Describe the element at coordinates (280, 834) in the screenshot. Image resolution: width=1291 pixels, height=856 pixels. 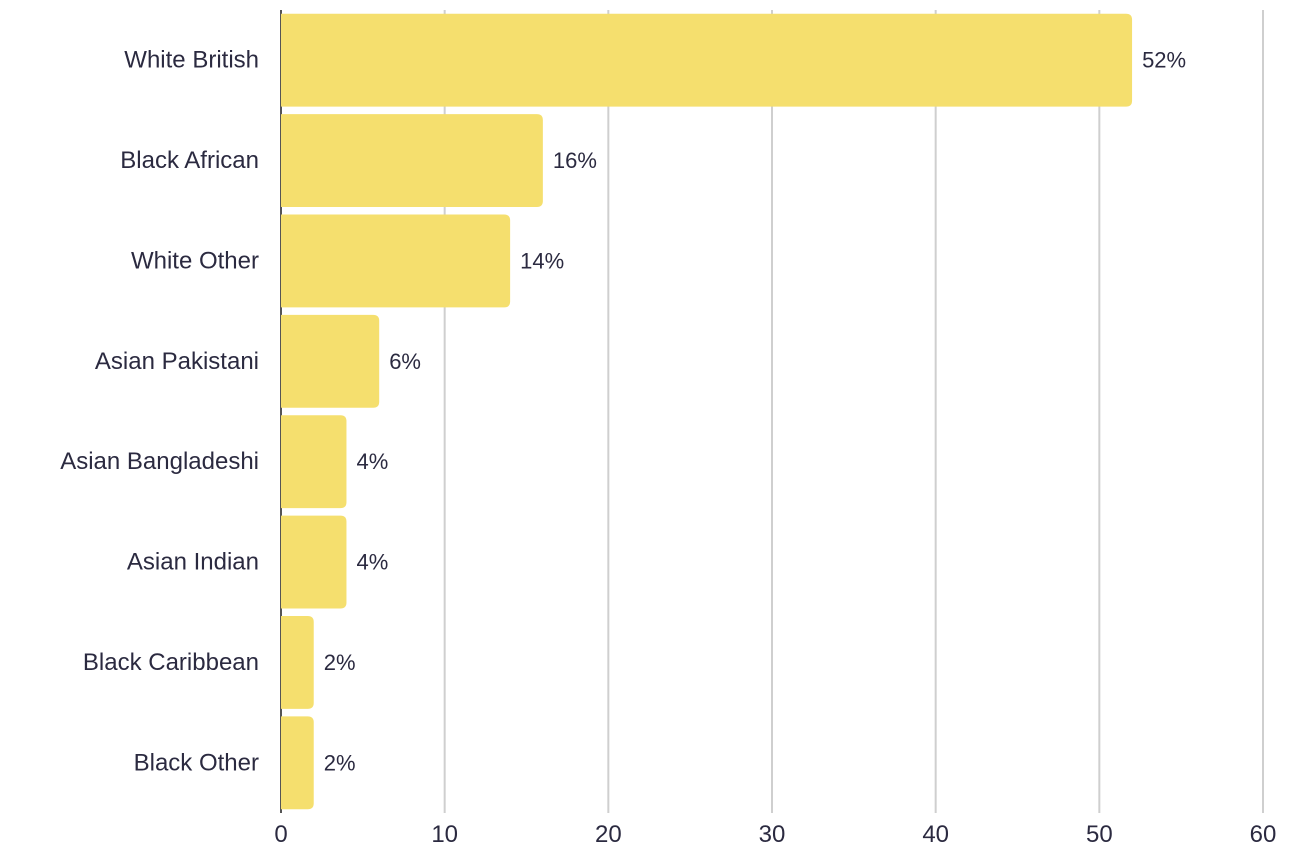
I see `x-tick-label: 0` at that location.